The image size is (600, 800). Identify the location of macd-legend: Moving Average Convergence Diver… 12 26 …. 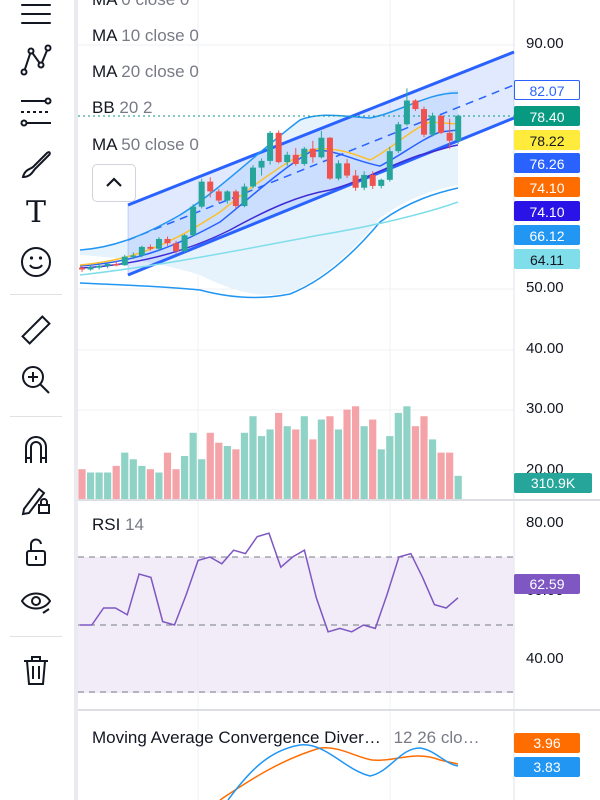
(286, 738).